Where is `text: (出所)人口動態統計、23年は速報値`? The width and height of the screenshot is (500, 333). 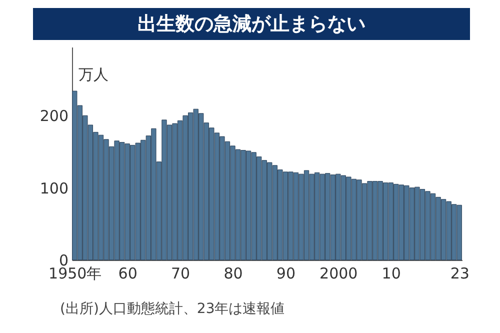
text: (出所)人口動態統計、23年は速報値 is located at coordinates (172, 309).